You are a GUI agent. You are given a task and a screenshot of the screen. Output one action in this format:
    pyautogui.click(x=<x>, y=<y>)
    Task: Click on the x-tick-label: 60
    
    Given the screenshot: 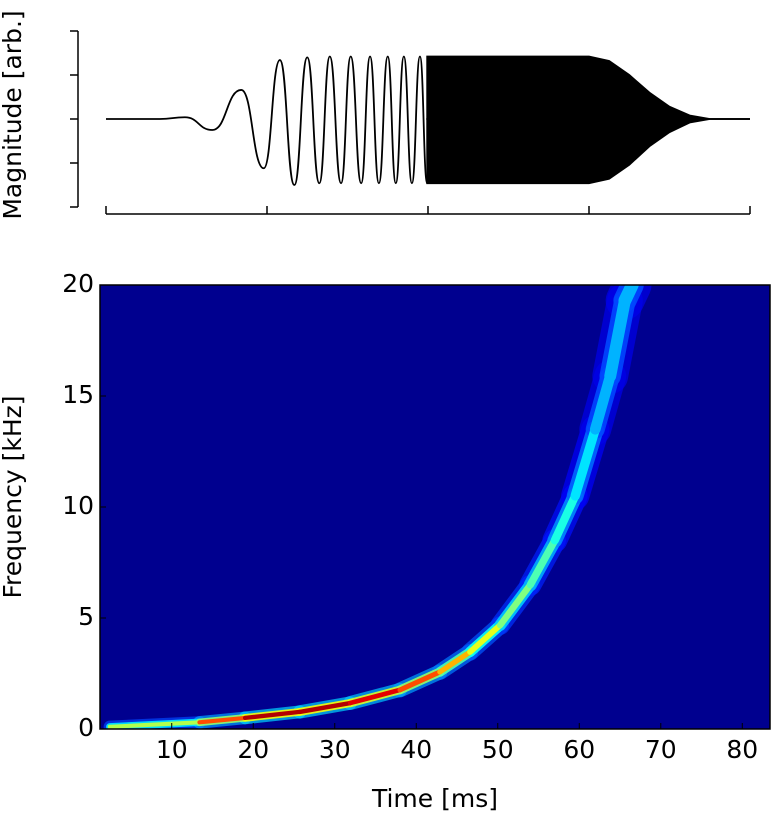 What is the action you would take?
    pyautogui.click(x=579, y=749)
    